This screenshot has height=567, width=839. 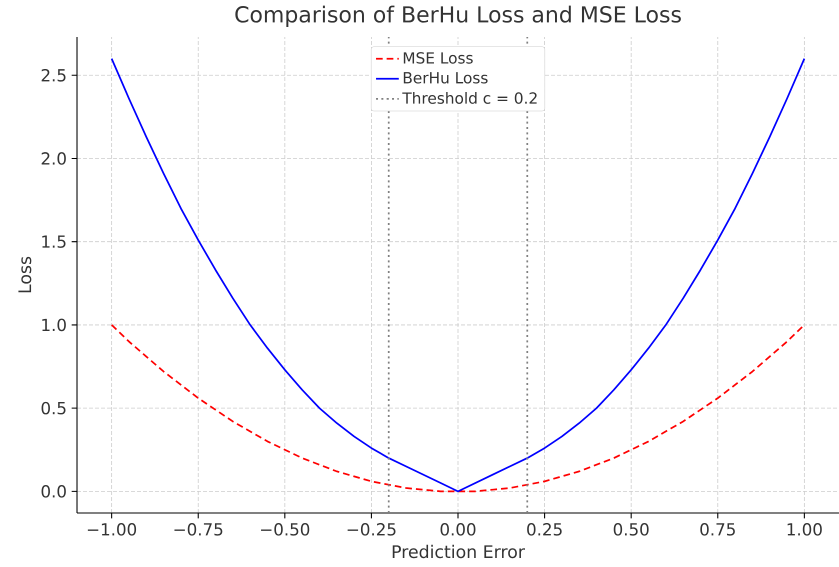 What do you see at coordinates (544, 529) in the screenshot?
I see `x-tick-label: 0.25` at bounding box center [544, 529].